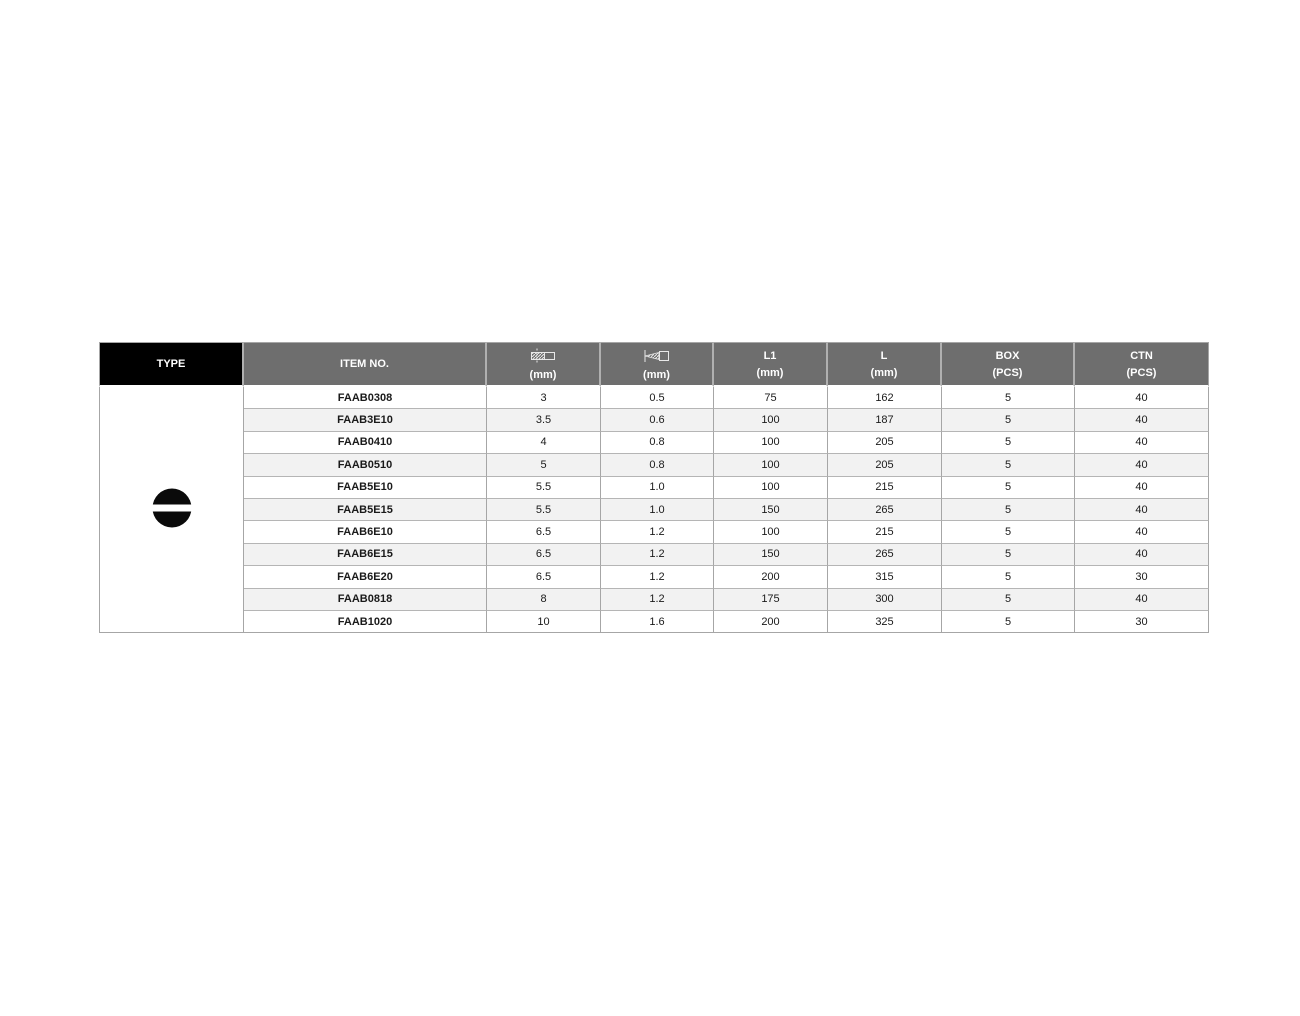  What do you see at coordinates (1008, 364) in the screenshot?
I see `column-header-box: BOX (PCS)` at bounding box center [1008, 364].